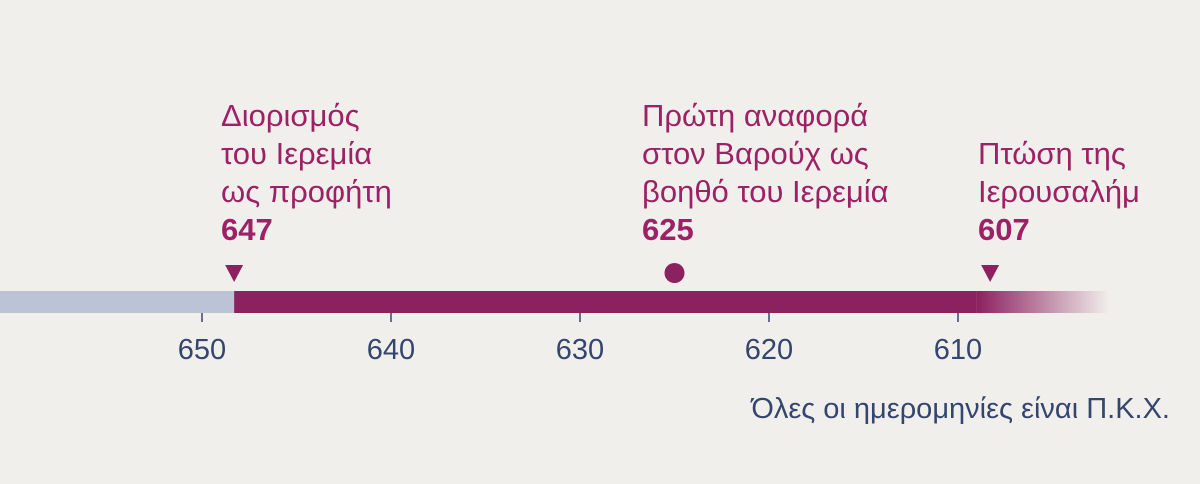 This screenshot has width=1200, height=484. Describe the element at coordinates (290, 115) in the screenshot. I see `event-line: Διορισμός` at that location.